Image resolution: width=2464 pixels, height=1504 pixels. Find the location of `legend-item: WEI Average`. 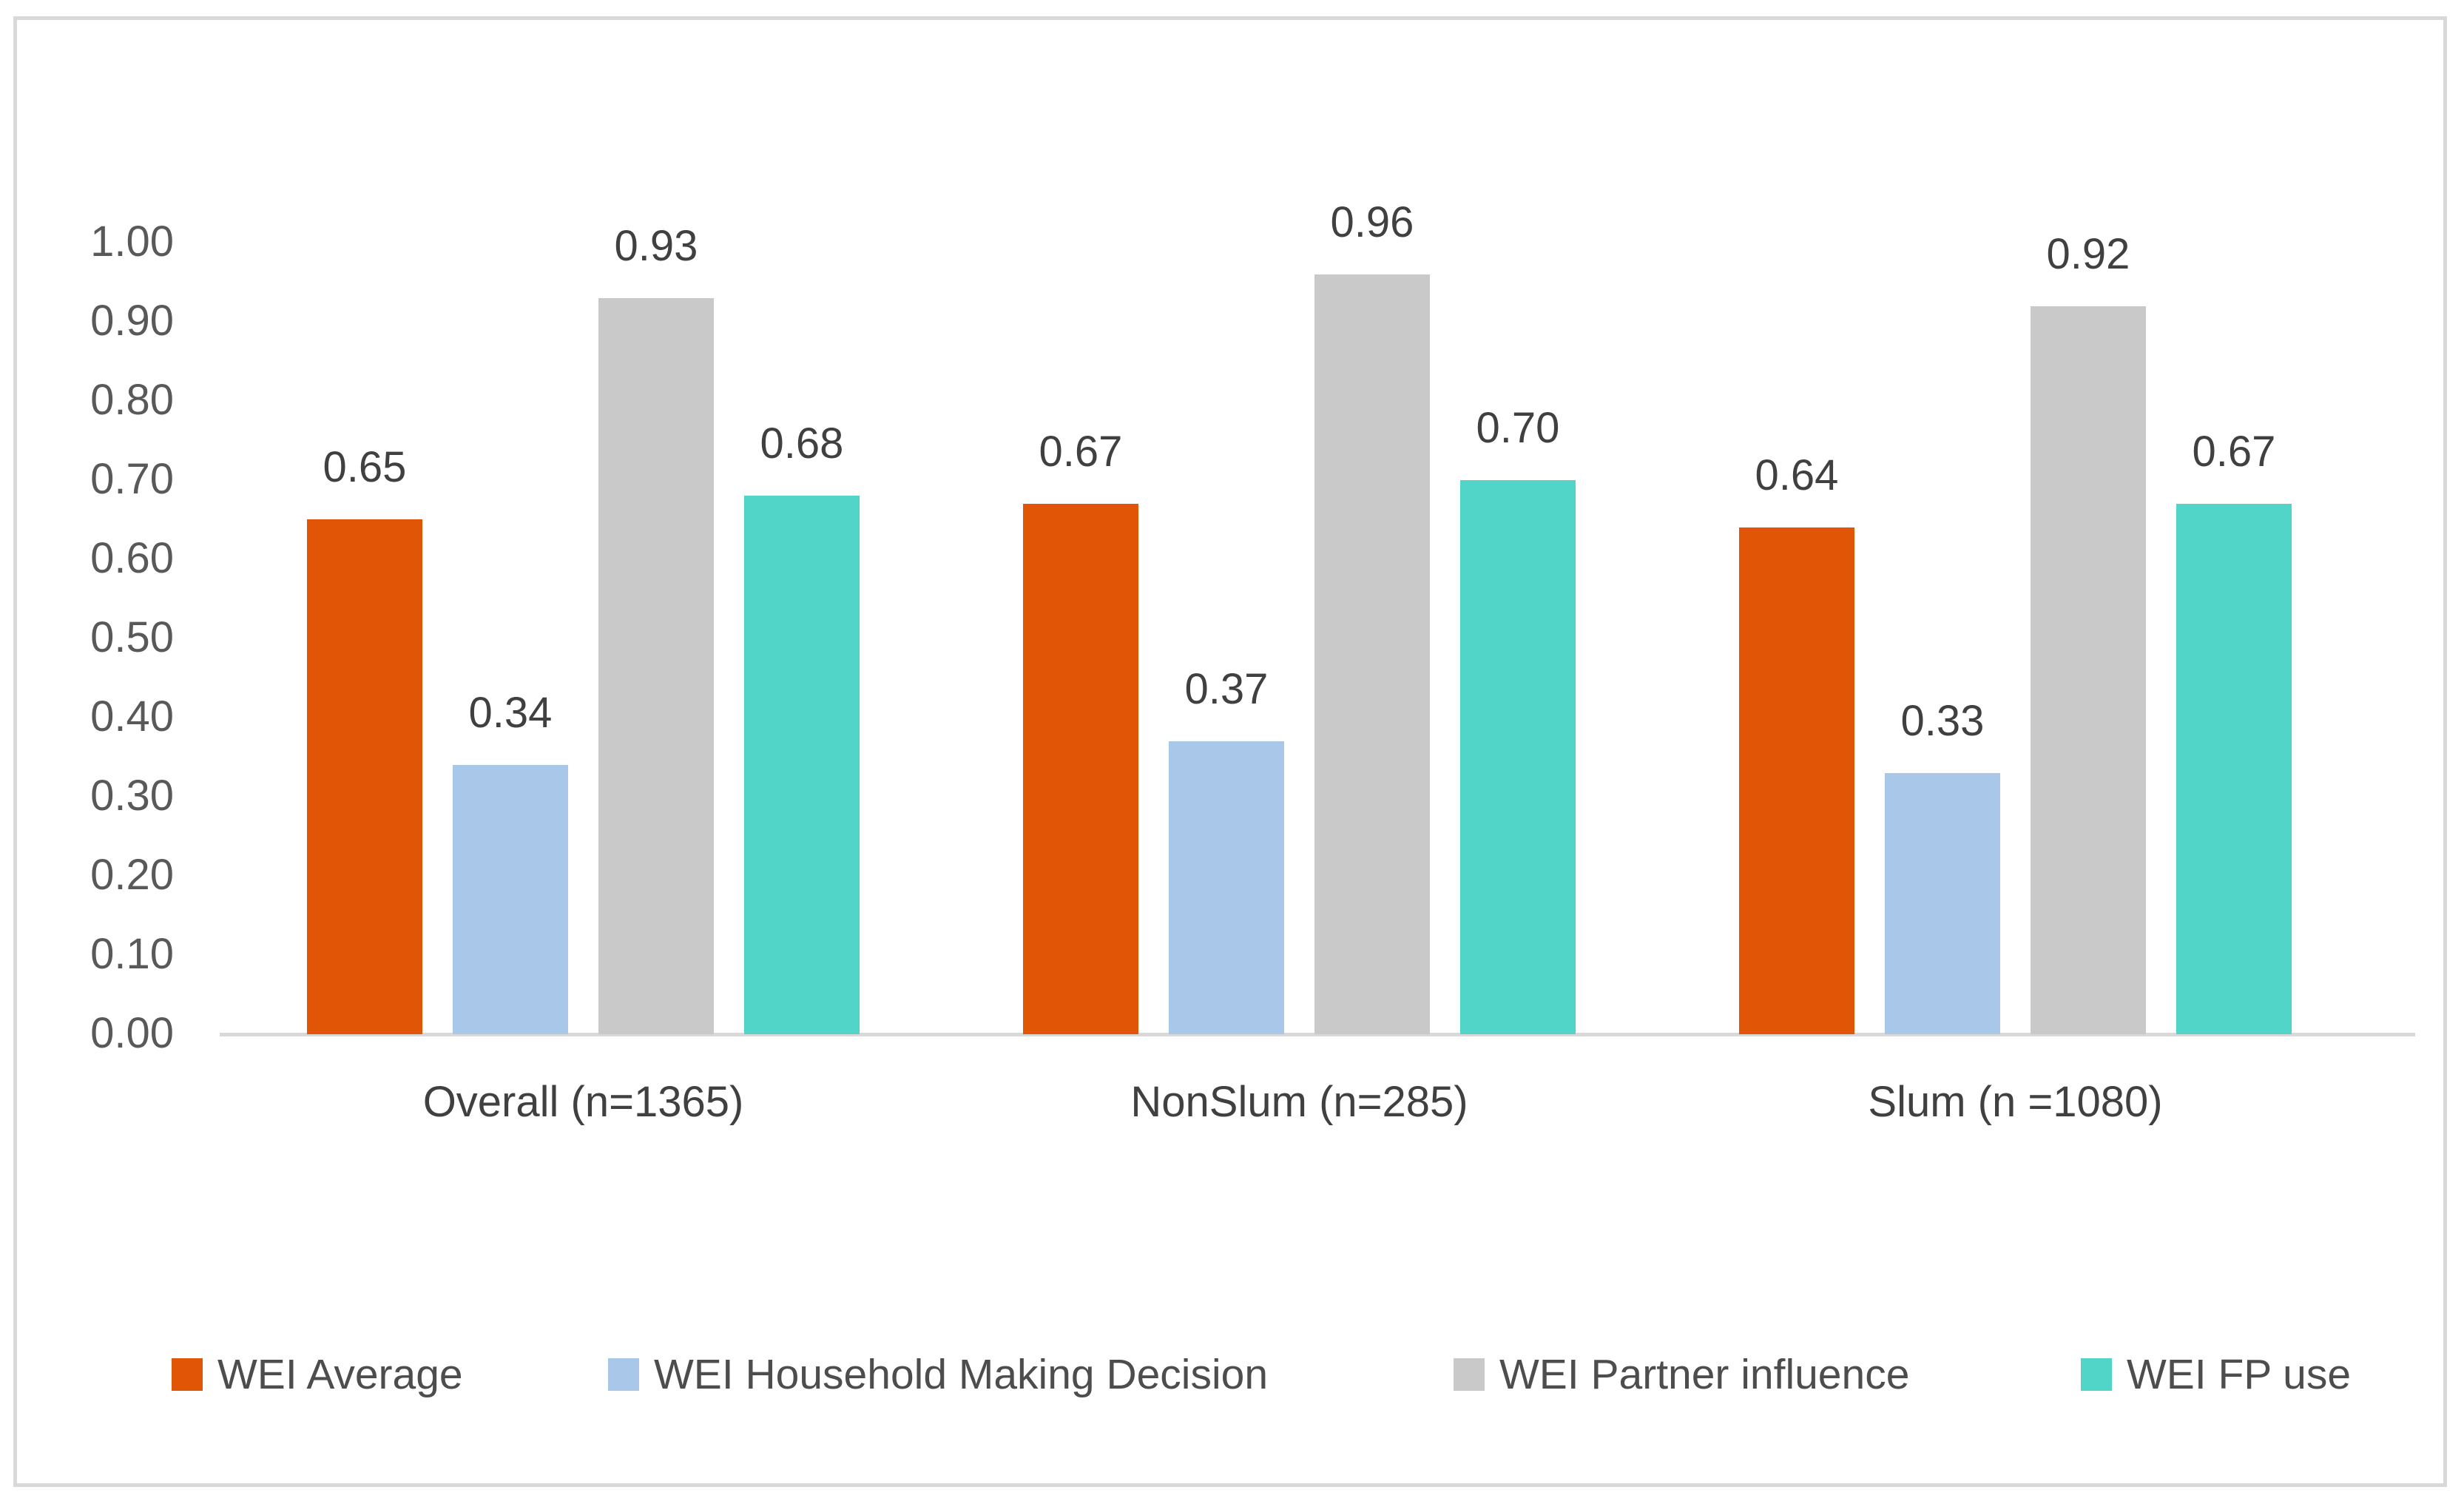

legend-item: WEI Average is located at coordinates (318, 1374).